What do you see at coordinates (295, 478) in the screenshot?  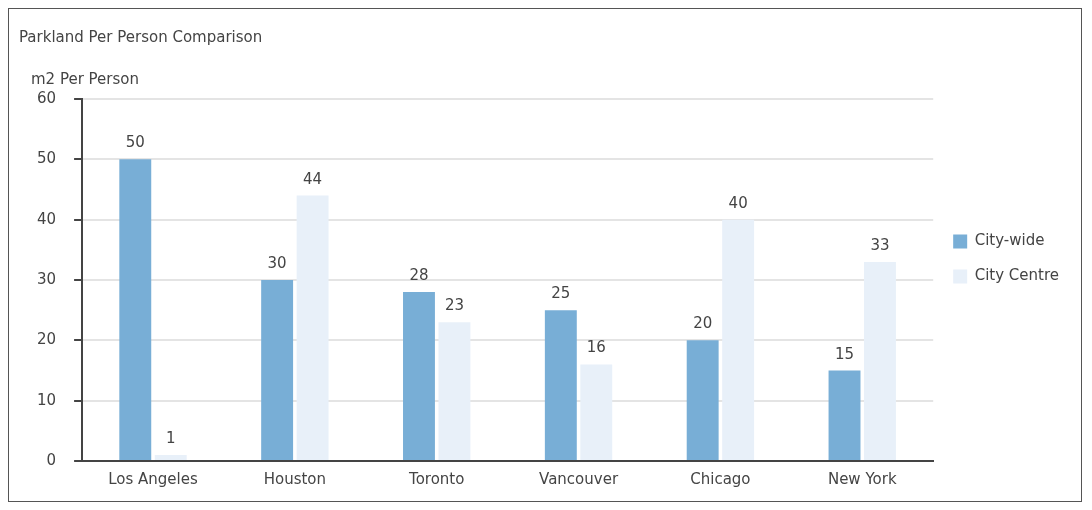 I see `x-tick-label: Houston` at bounding box center [295, 478].